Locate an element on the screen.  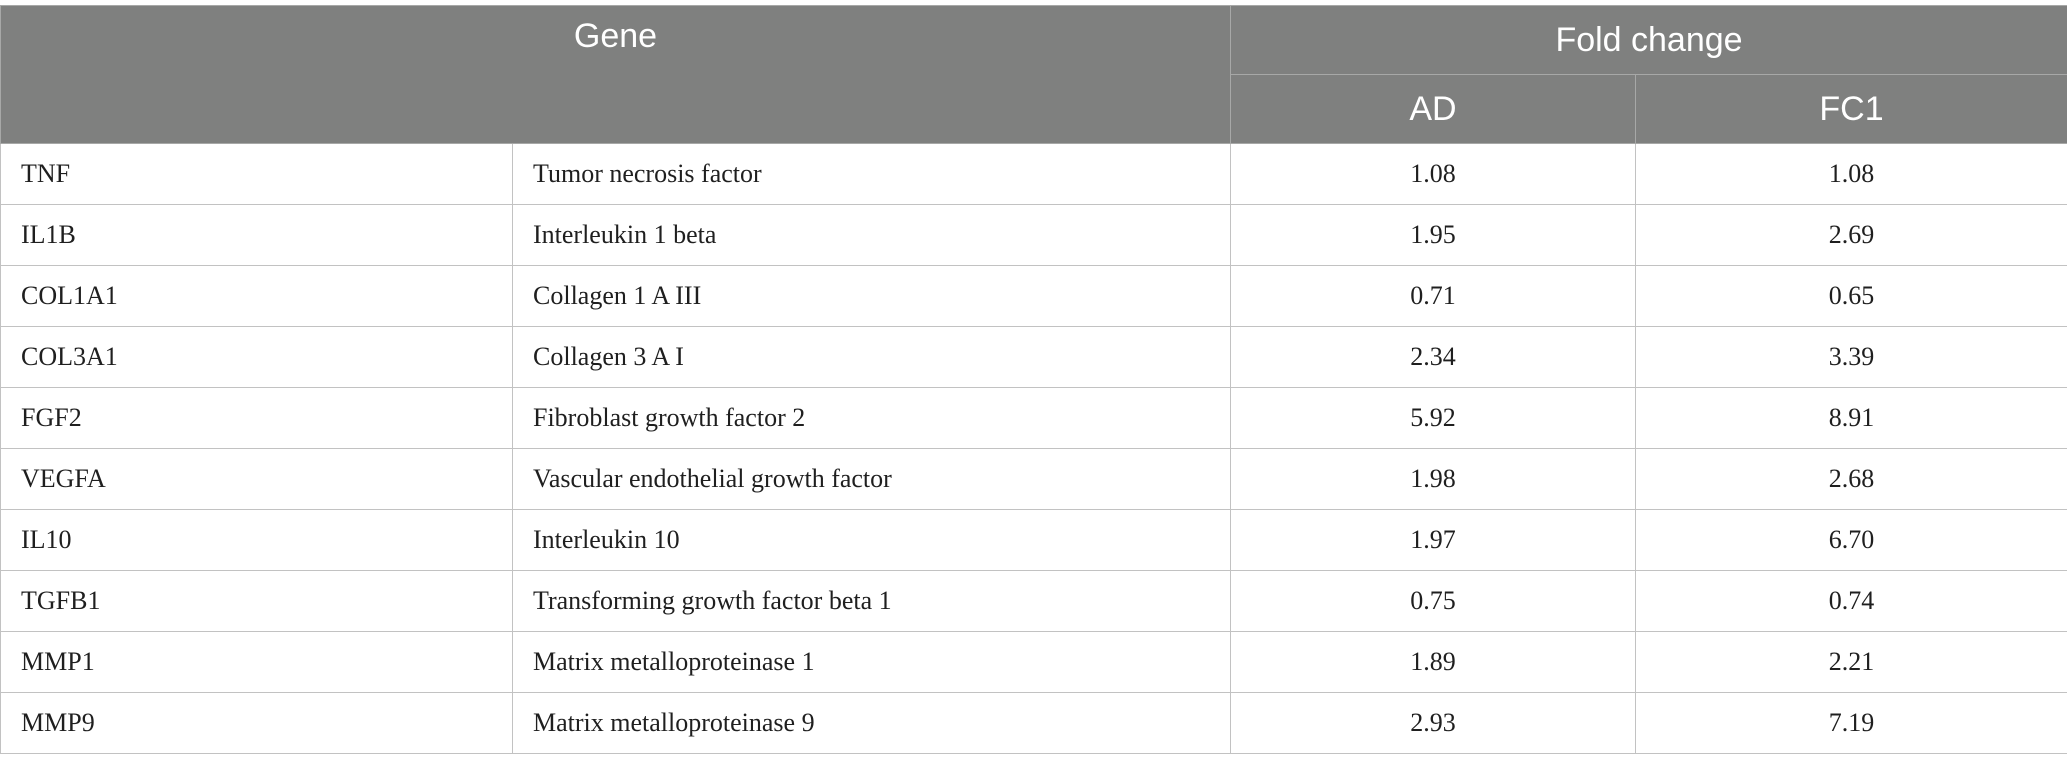
fold-change-fc1: 3.39 is located at coordinates (1850, 357).